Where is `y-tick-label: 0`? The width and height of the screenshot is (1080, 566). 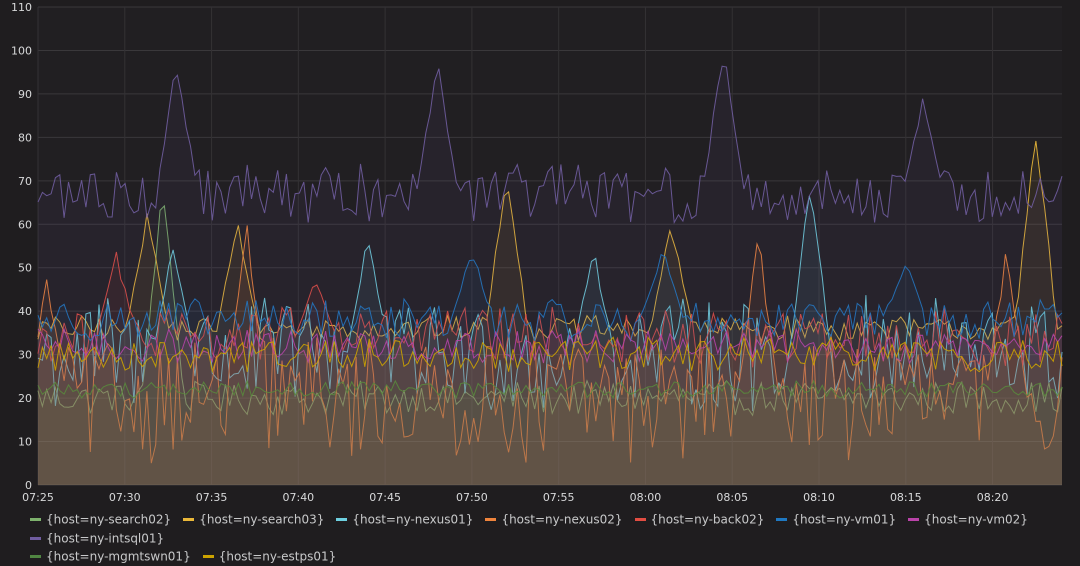
y-tick-label: 0 is located at coordinates (28, 485).